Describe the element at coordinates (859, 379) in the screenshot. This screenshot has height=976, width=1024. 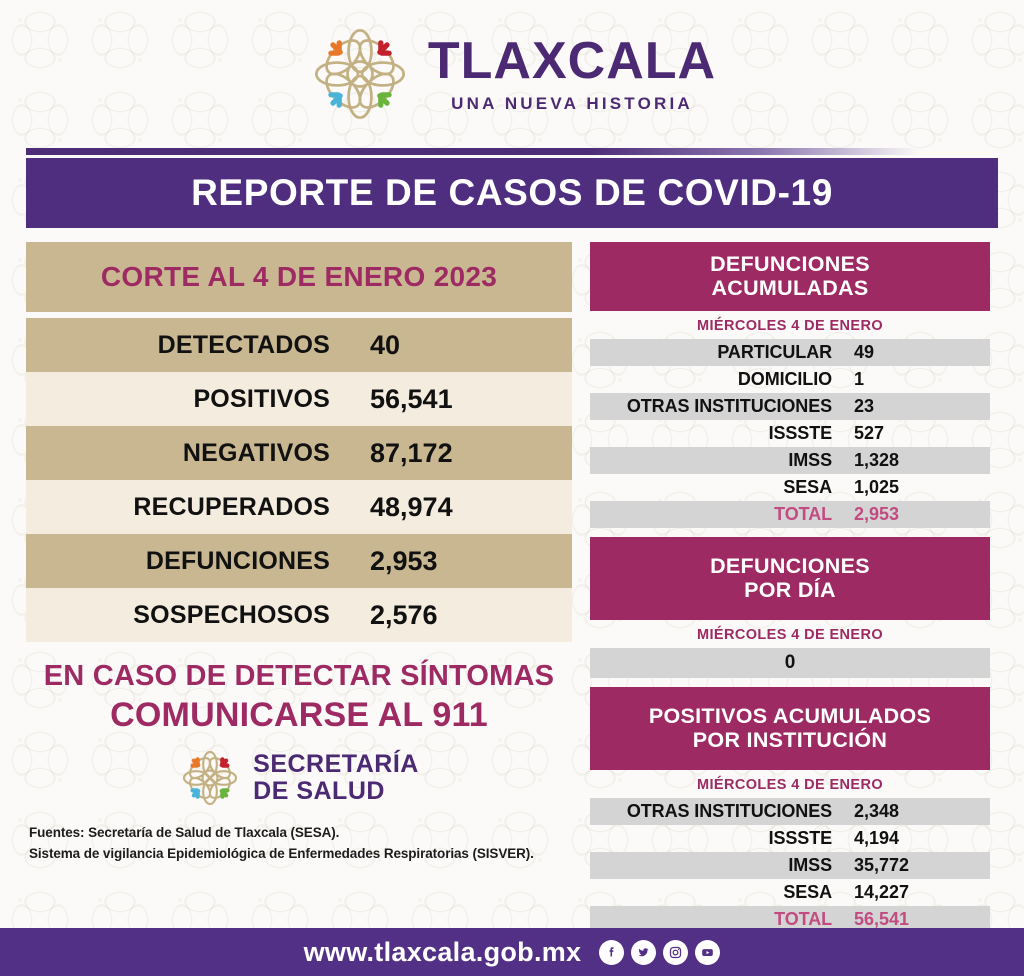
I see `row-value: 1` at that location.